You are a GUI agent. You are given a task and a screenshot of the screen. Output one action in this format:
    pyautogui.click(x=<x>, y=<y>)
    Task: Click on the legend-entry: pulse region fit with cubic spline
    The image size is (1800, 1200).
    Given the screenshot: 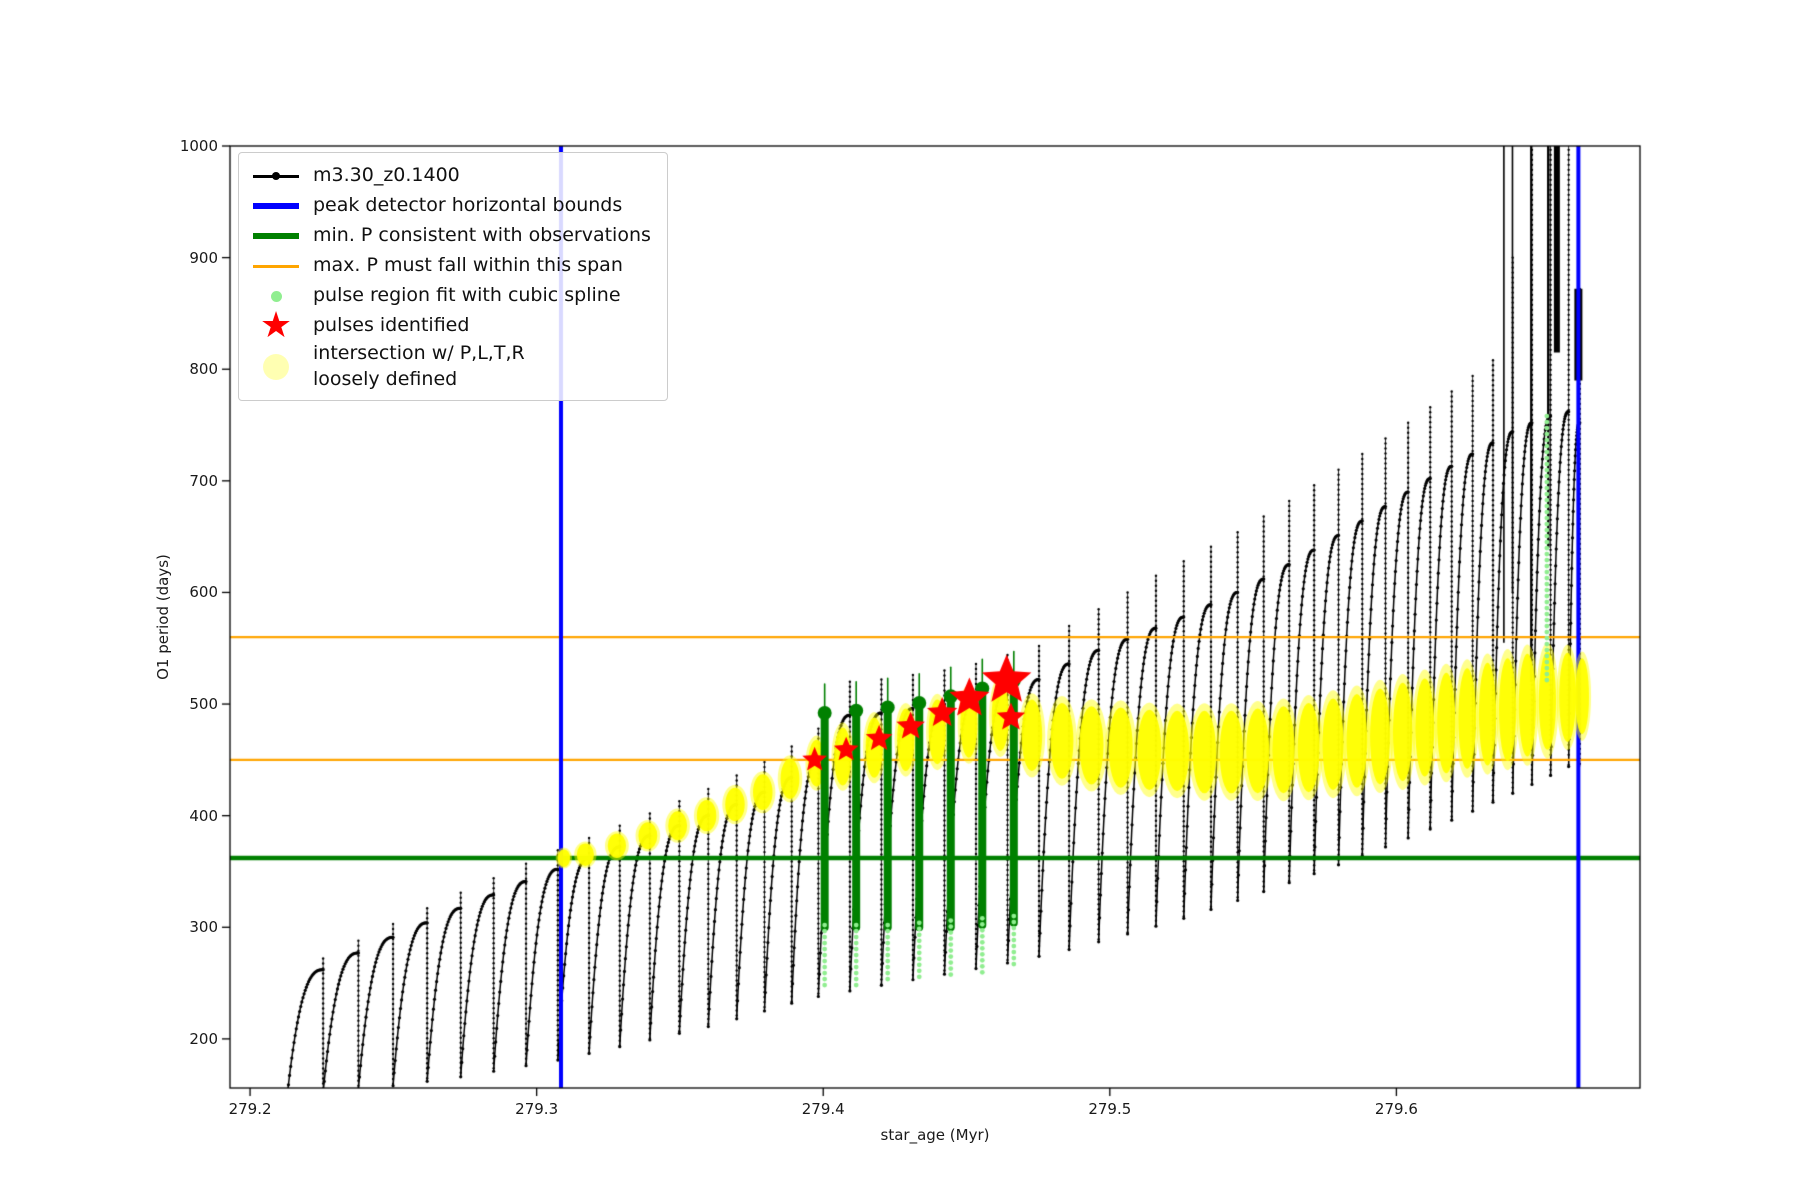 What is the action you would take?
    pyautogui.click(x=449, y=296)
    